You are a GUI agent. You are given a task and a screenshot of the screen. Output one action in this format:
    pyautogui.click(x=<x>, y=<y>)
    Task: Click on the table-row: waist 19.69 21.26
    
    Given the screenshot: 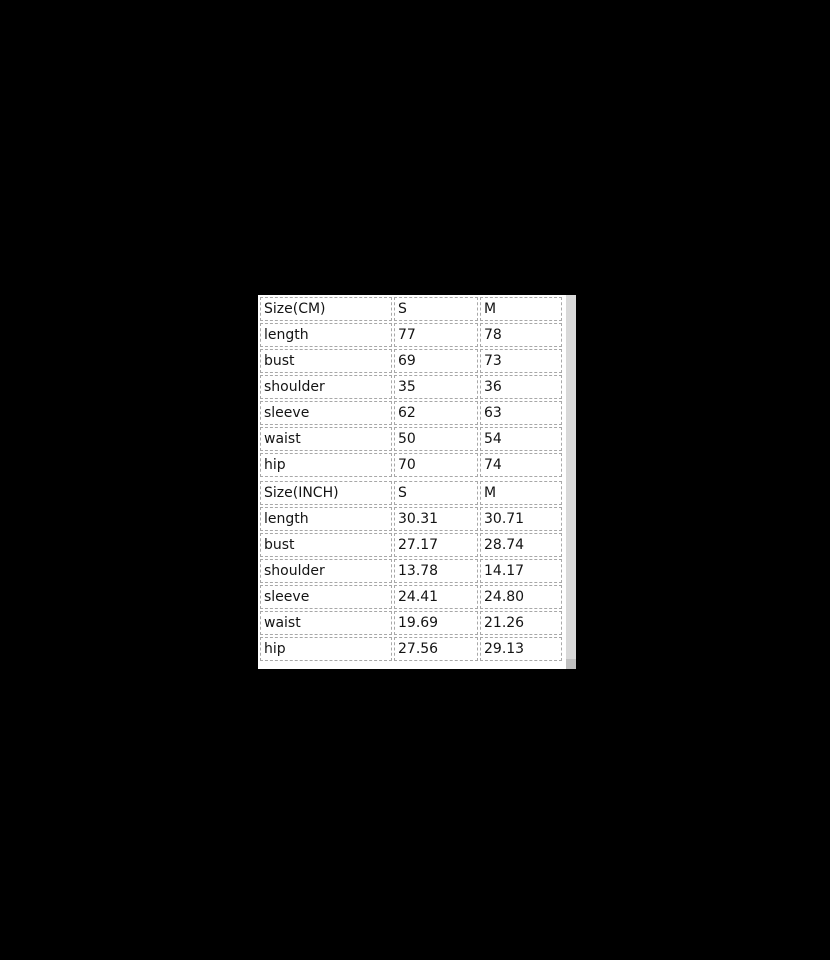 What is the action you would take?
    pyautogui.click(x=411, y=623)
    